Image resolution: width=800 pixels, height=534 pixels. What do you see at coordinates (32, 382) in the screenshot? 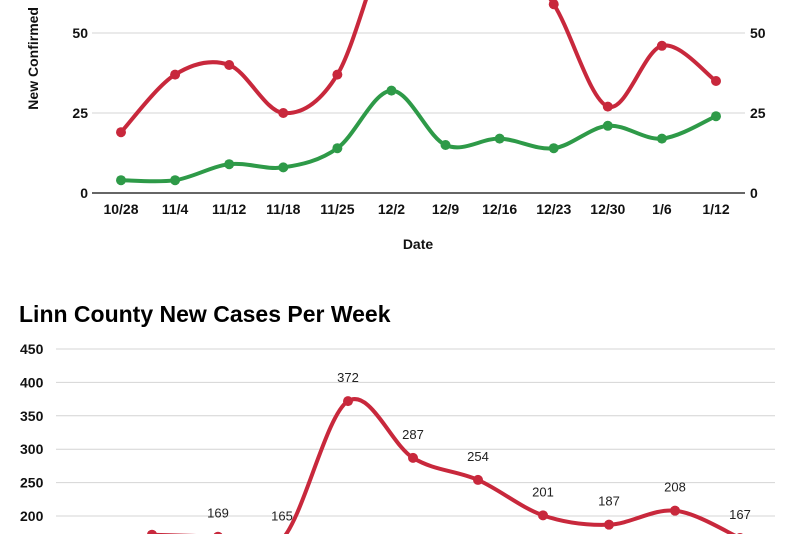
I see `y-tick-label: 400` at bounding box center [32, 382].